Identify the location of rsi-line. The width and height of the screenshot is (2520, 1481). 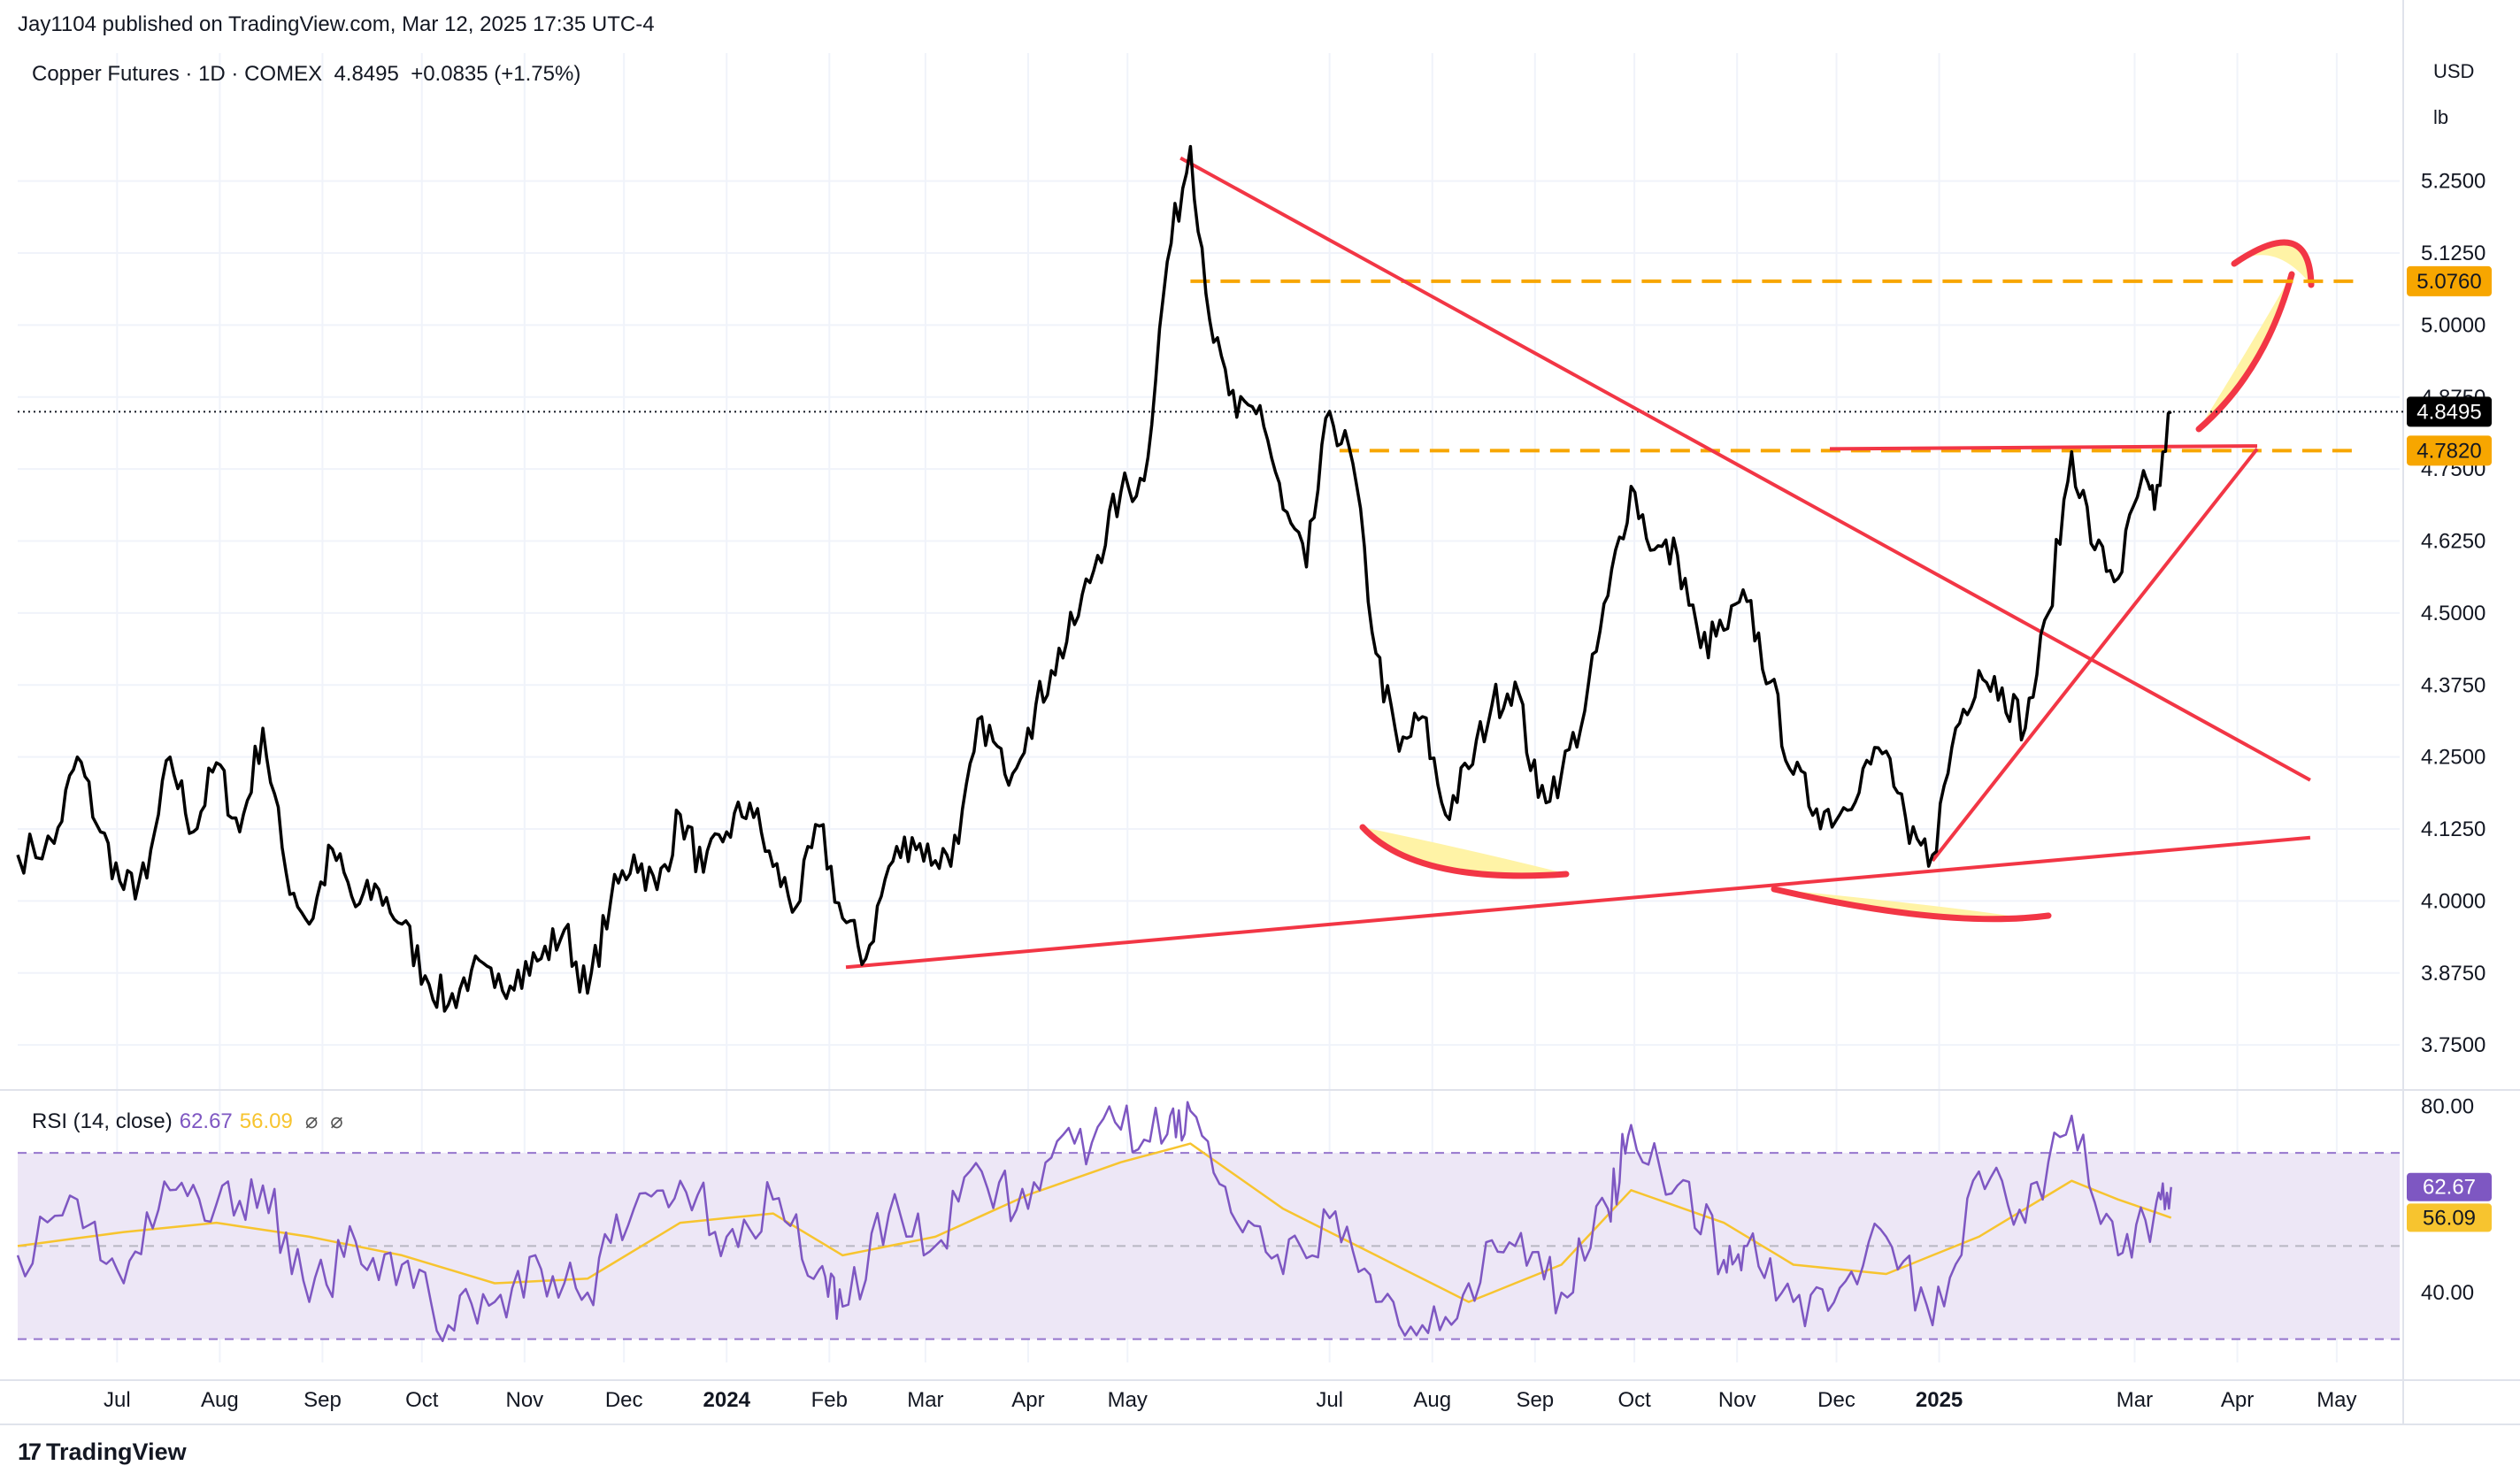
(1094, 1222).